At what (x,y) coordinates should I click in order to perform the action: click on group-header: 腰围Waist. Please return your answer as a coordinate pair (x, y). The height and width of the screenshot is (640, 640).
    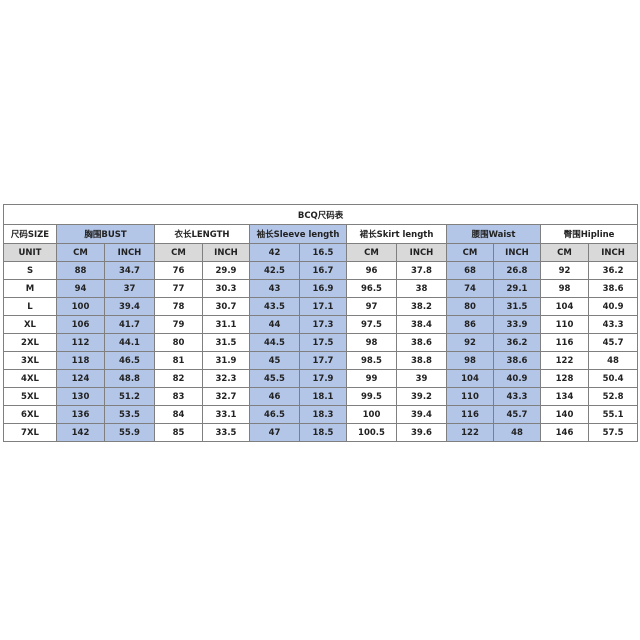
    Looking at the image, I should click on (493, 234).